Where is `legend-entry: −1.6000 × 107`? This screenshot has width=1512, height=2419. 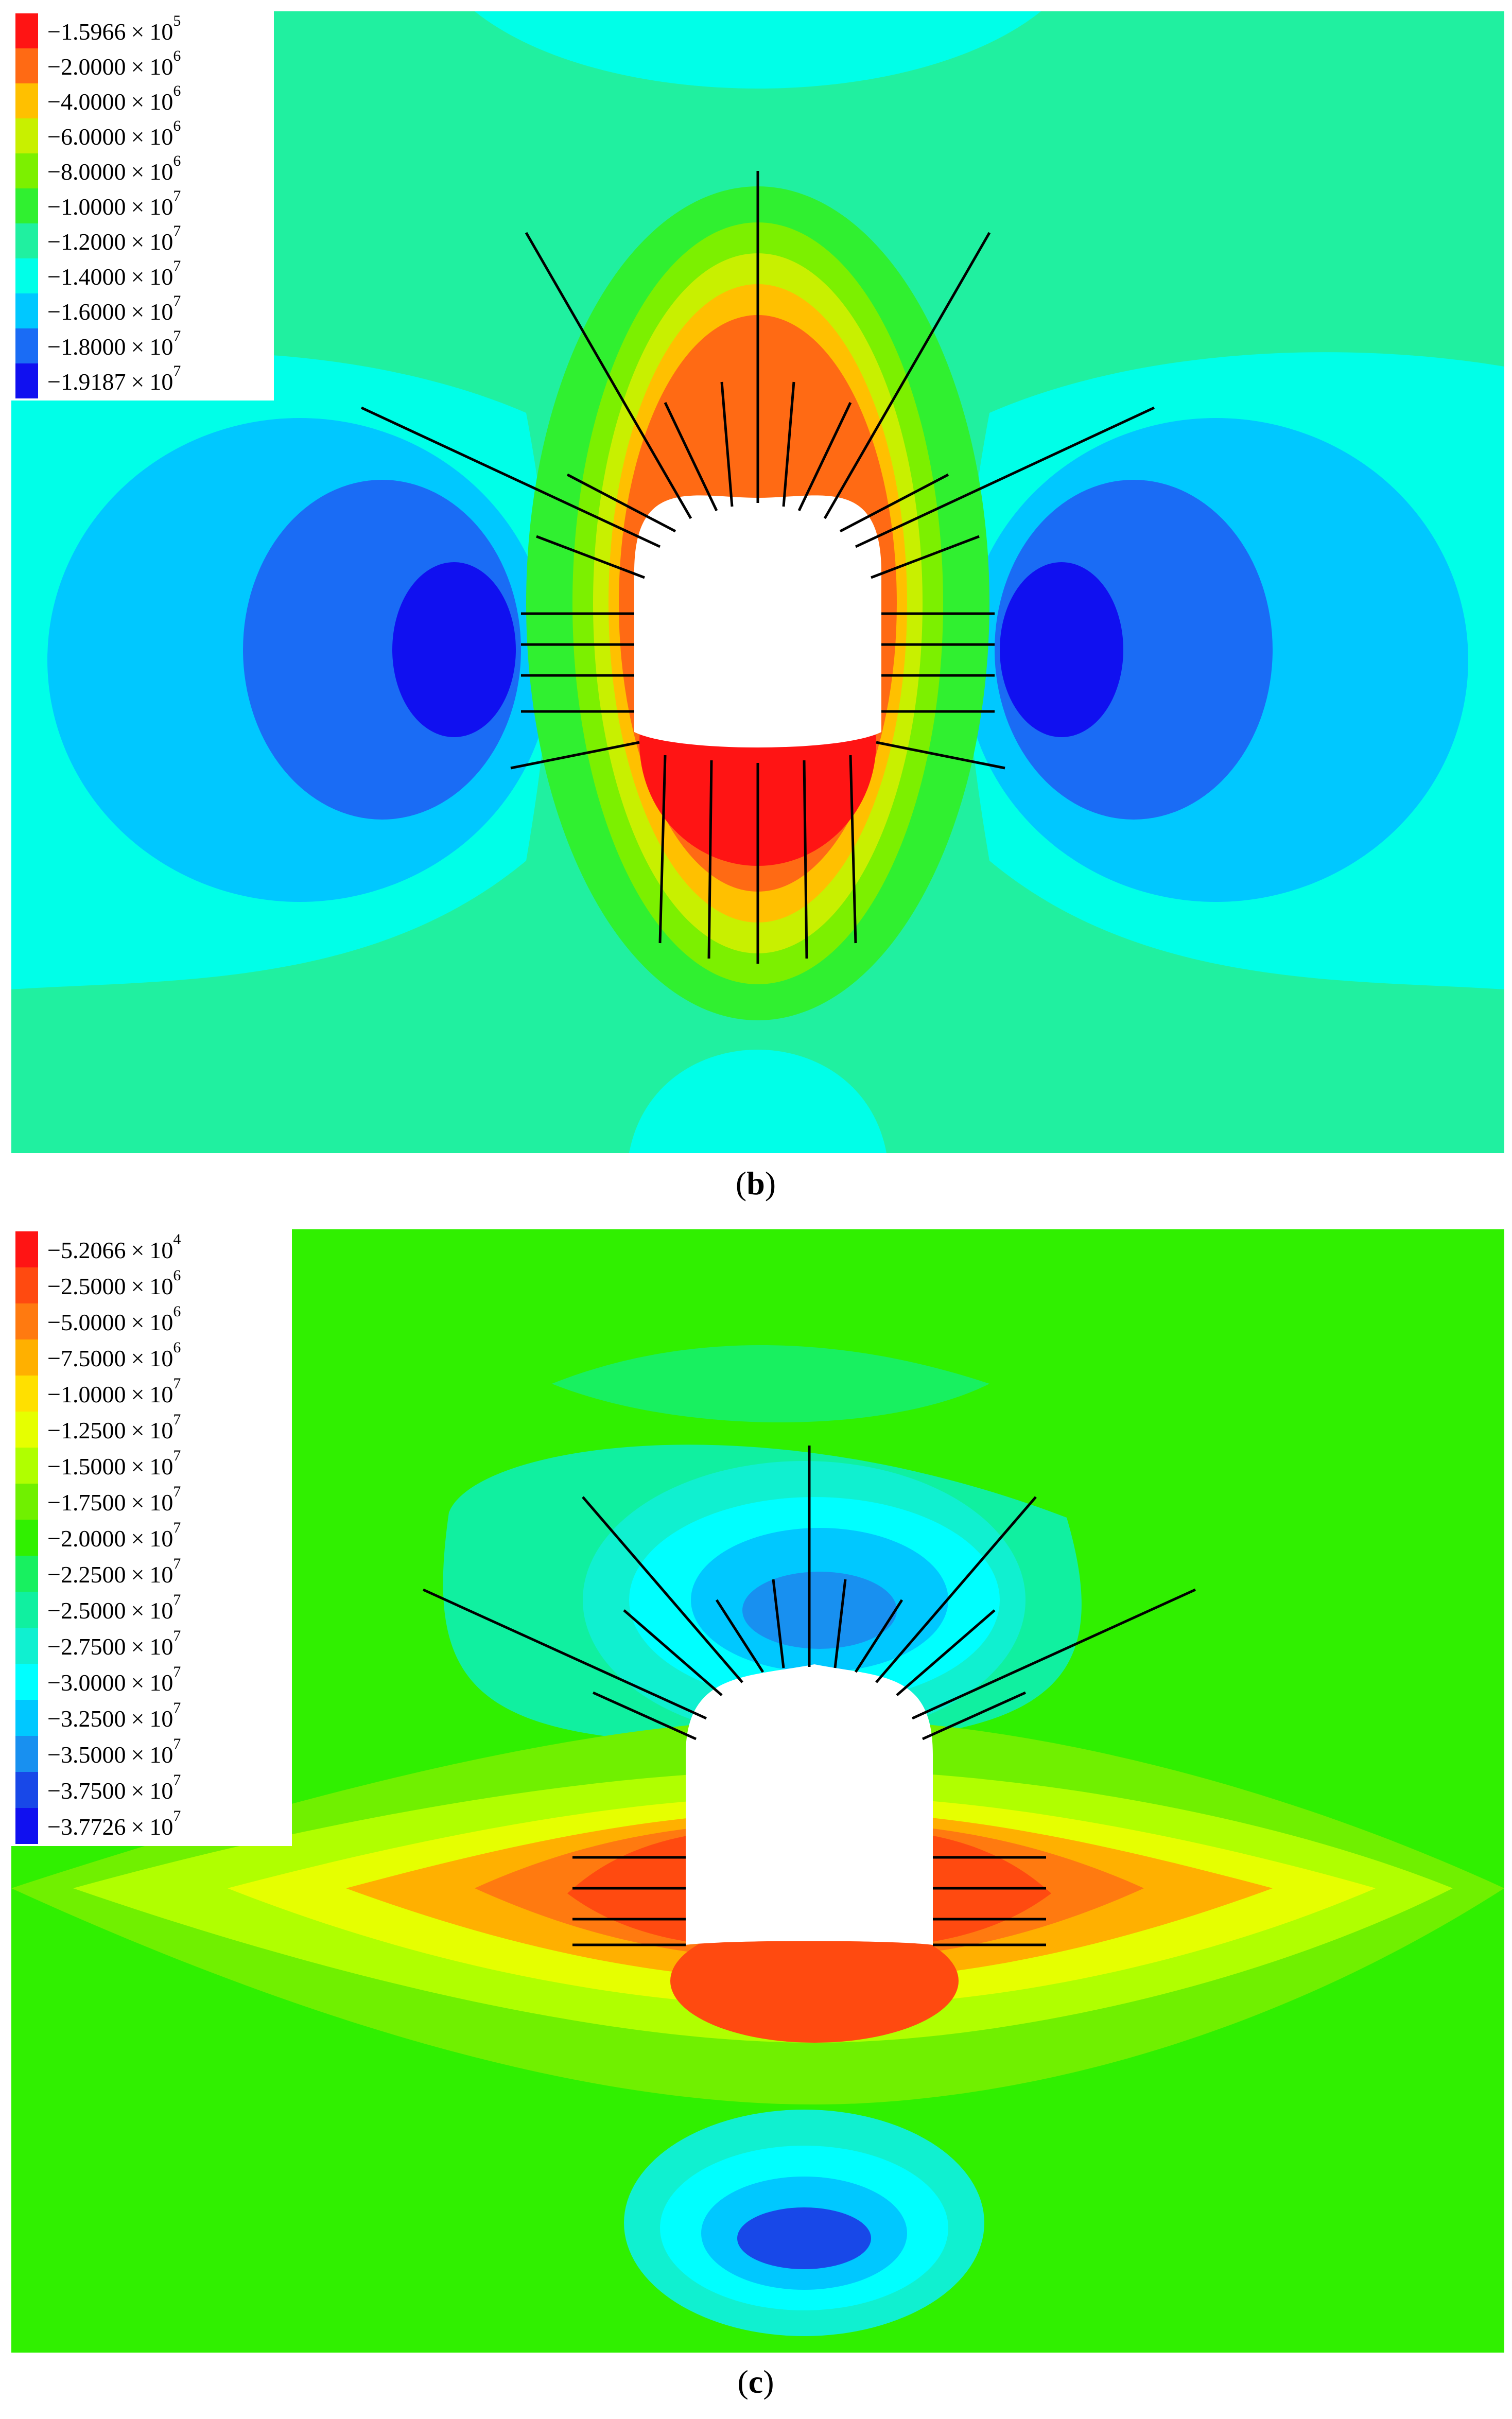 legend-entry: −1.6000 × 107 is located at coordinates (142, 310).